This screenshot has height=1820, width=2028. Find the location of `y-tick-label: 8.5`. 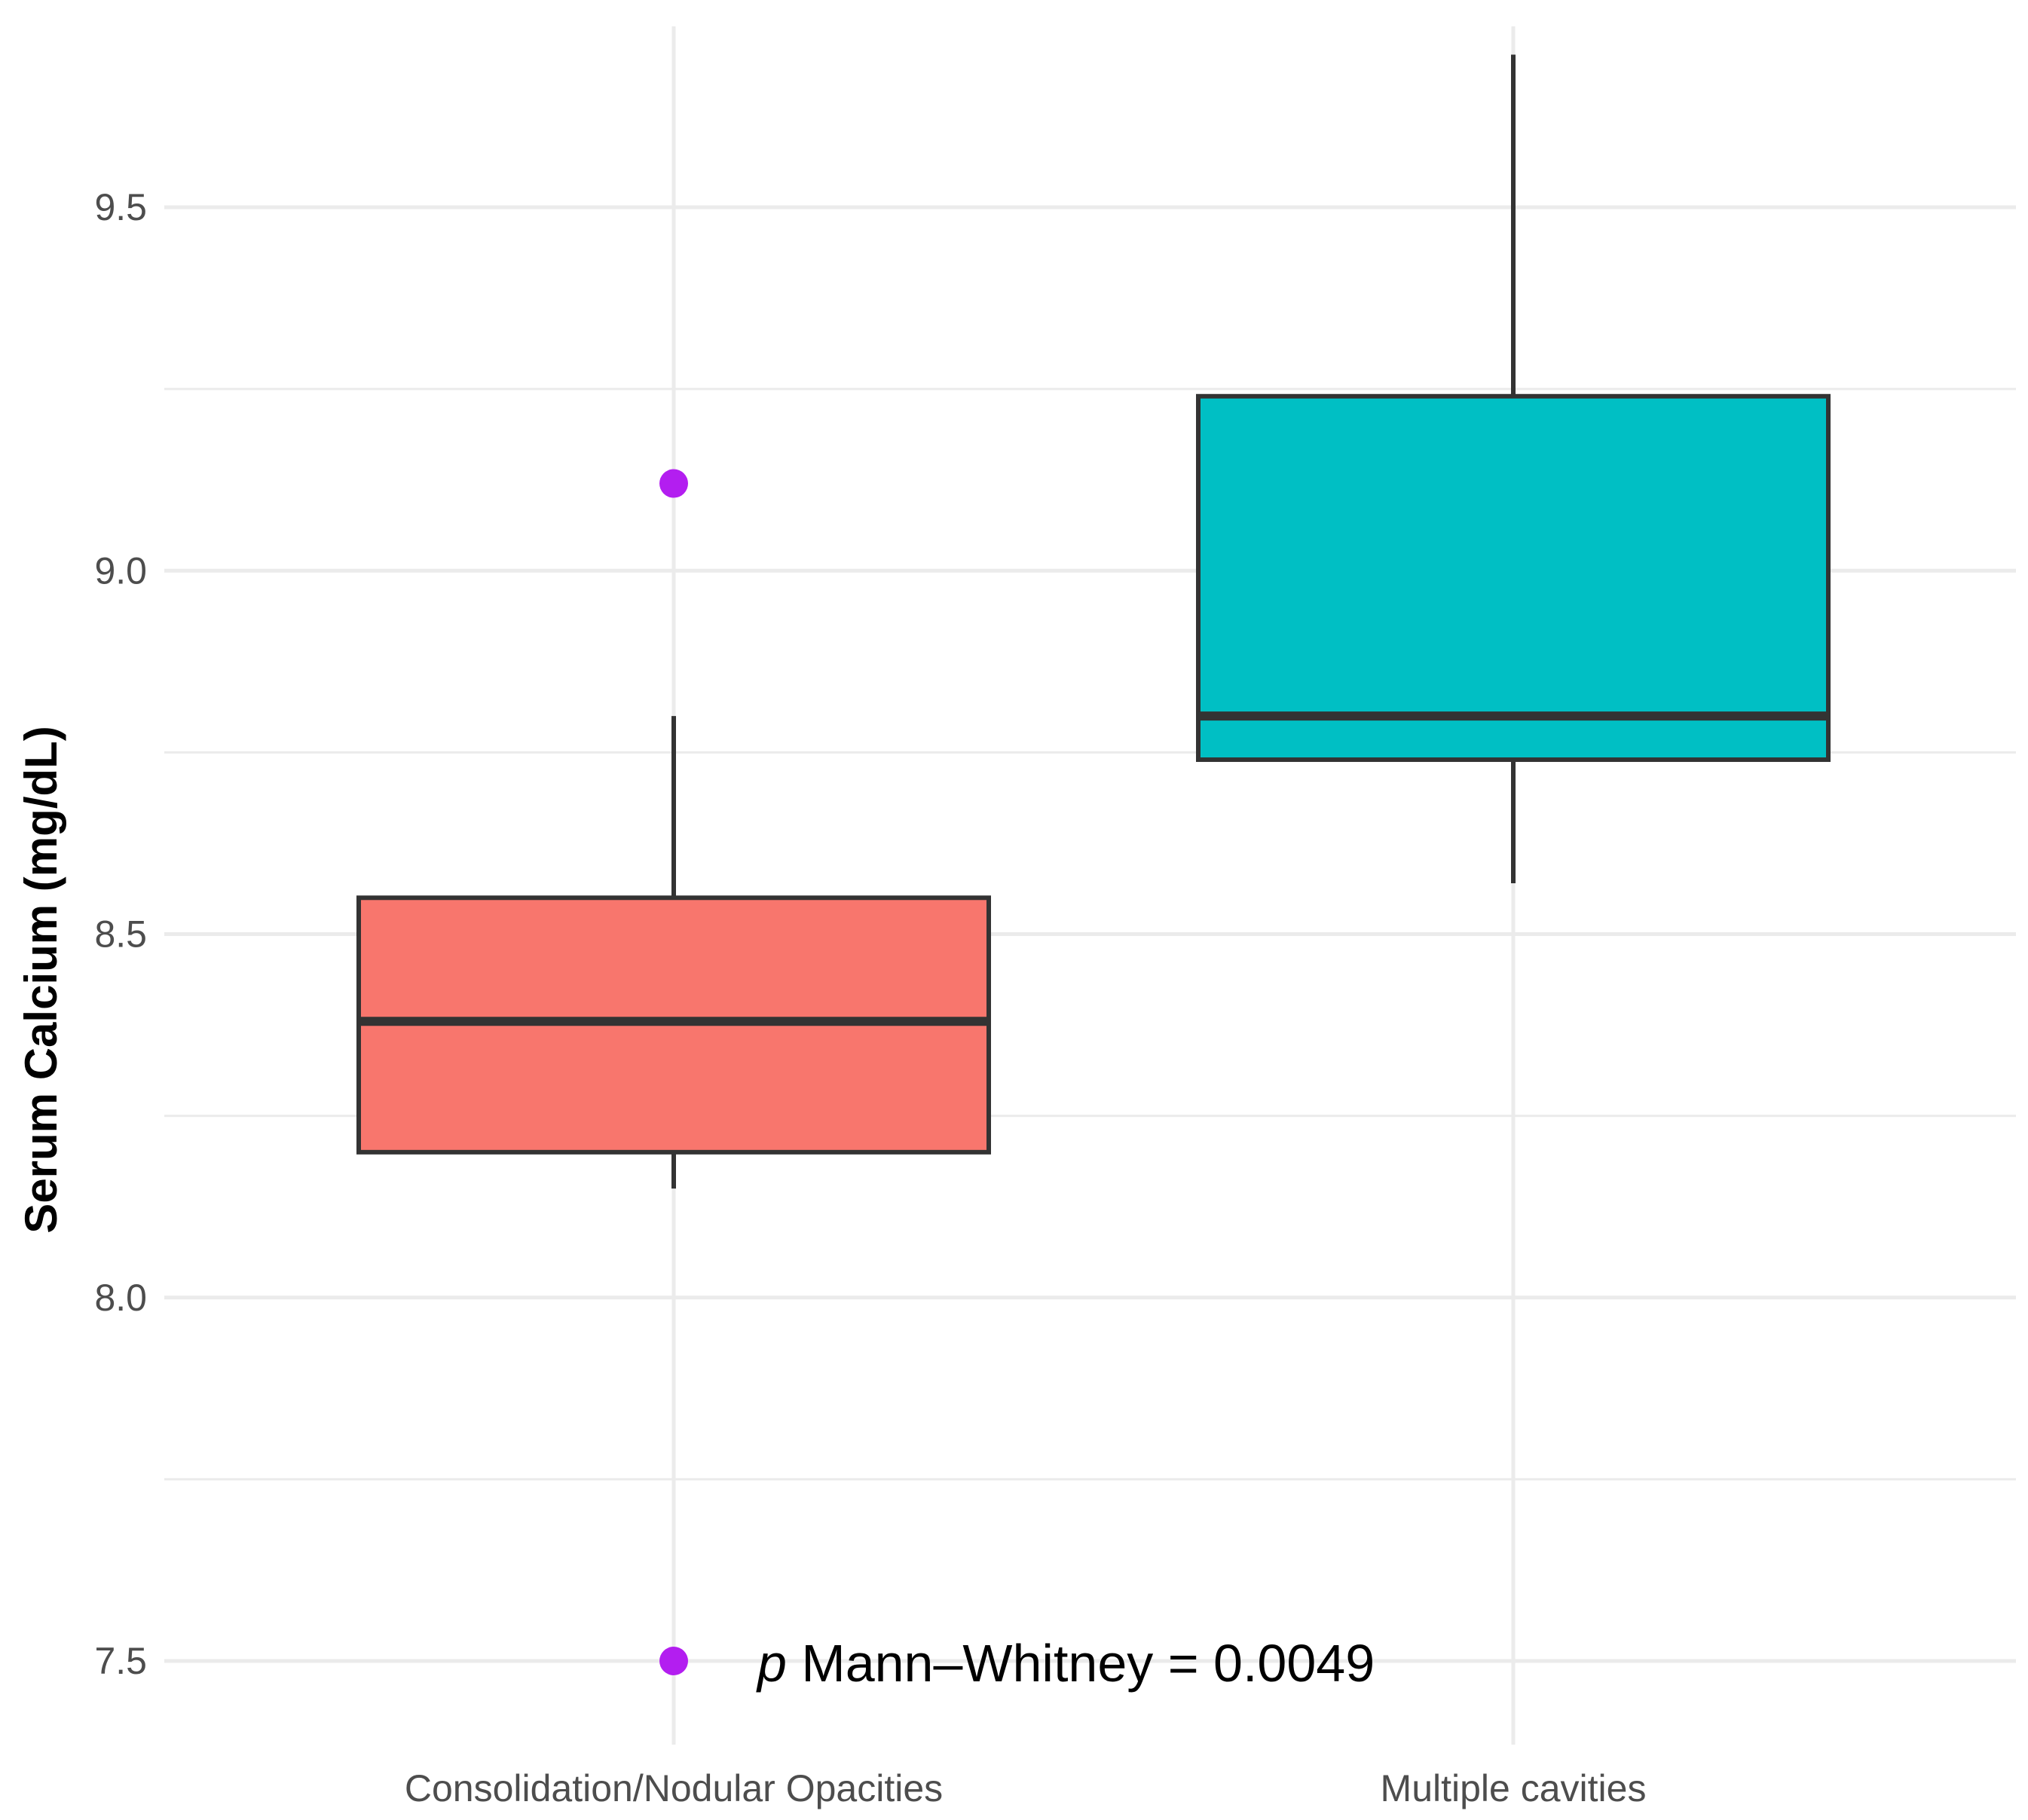

y-tick-label: 8.5 is located at coordinates (120, 934).